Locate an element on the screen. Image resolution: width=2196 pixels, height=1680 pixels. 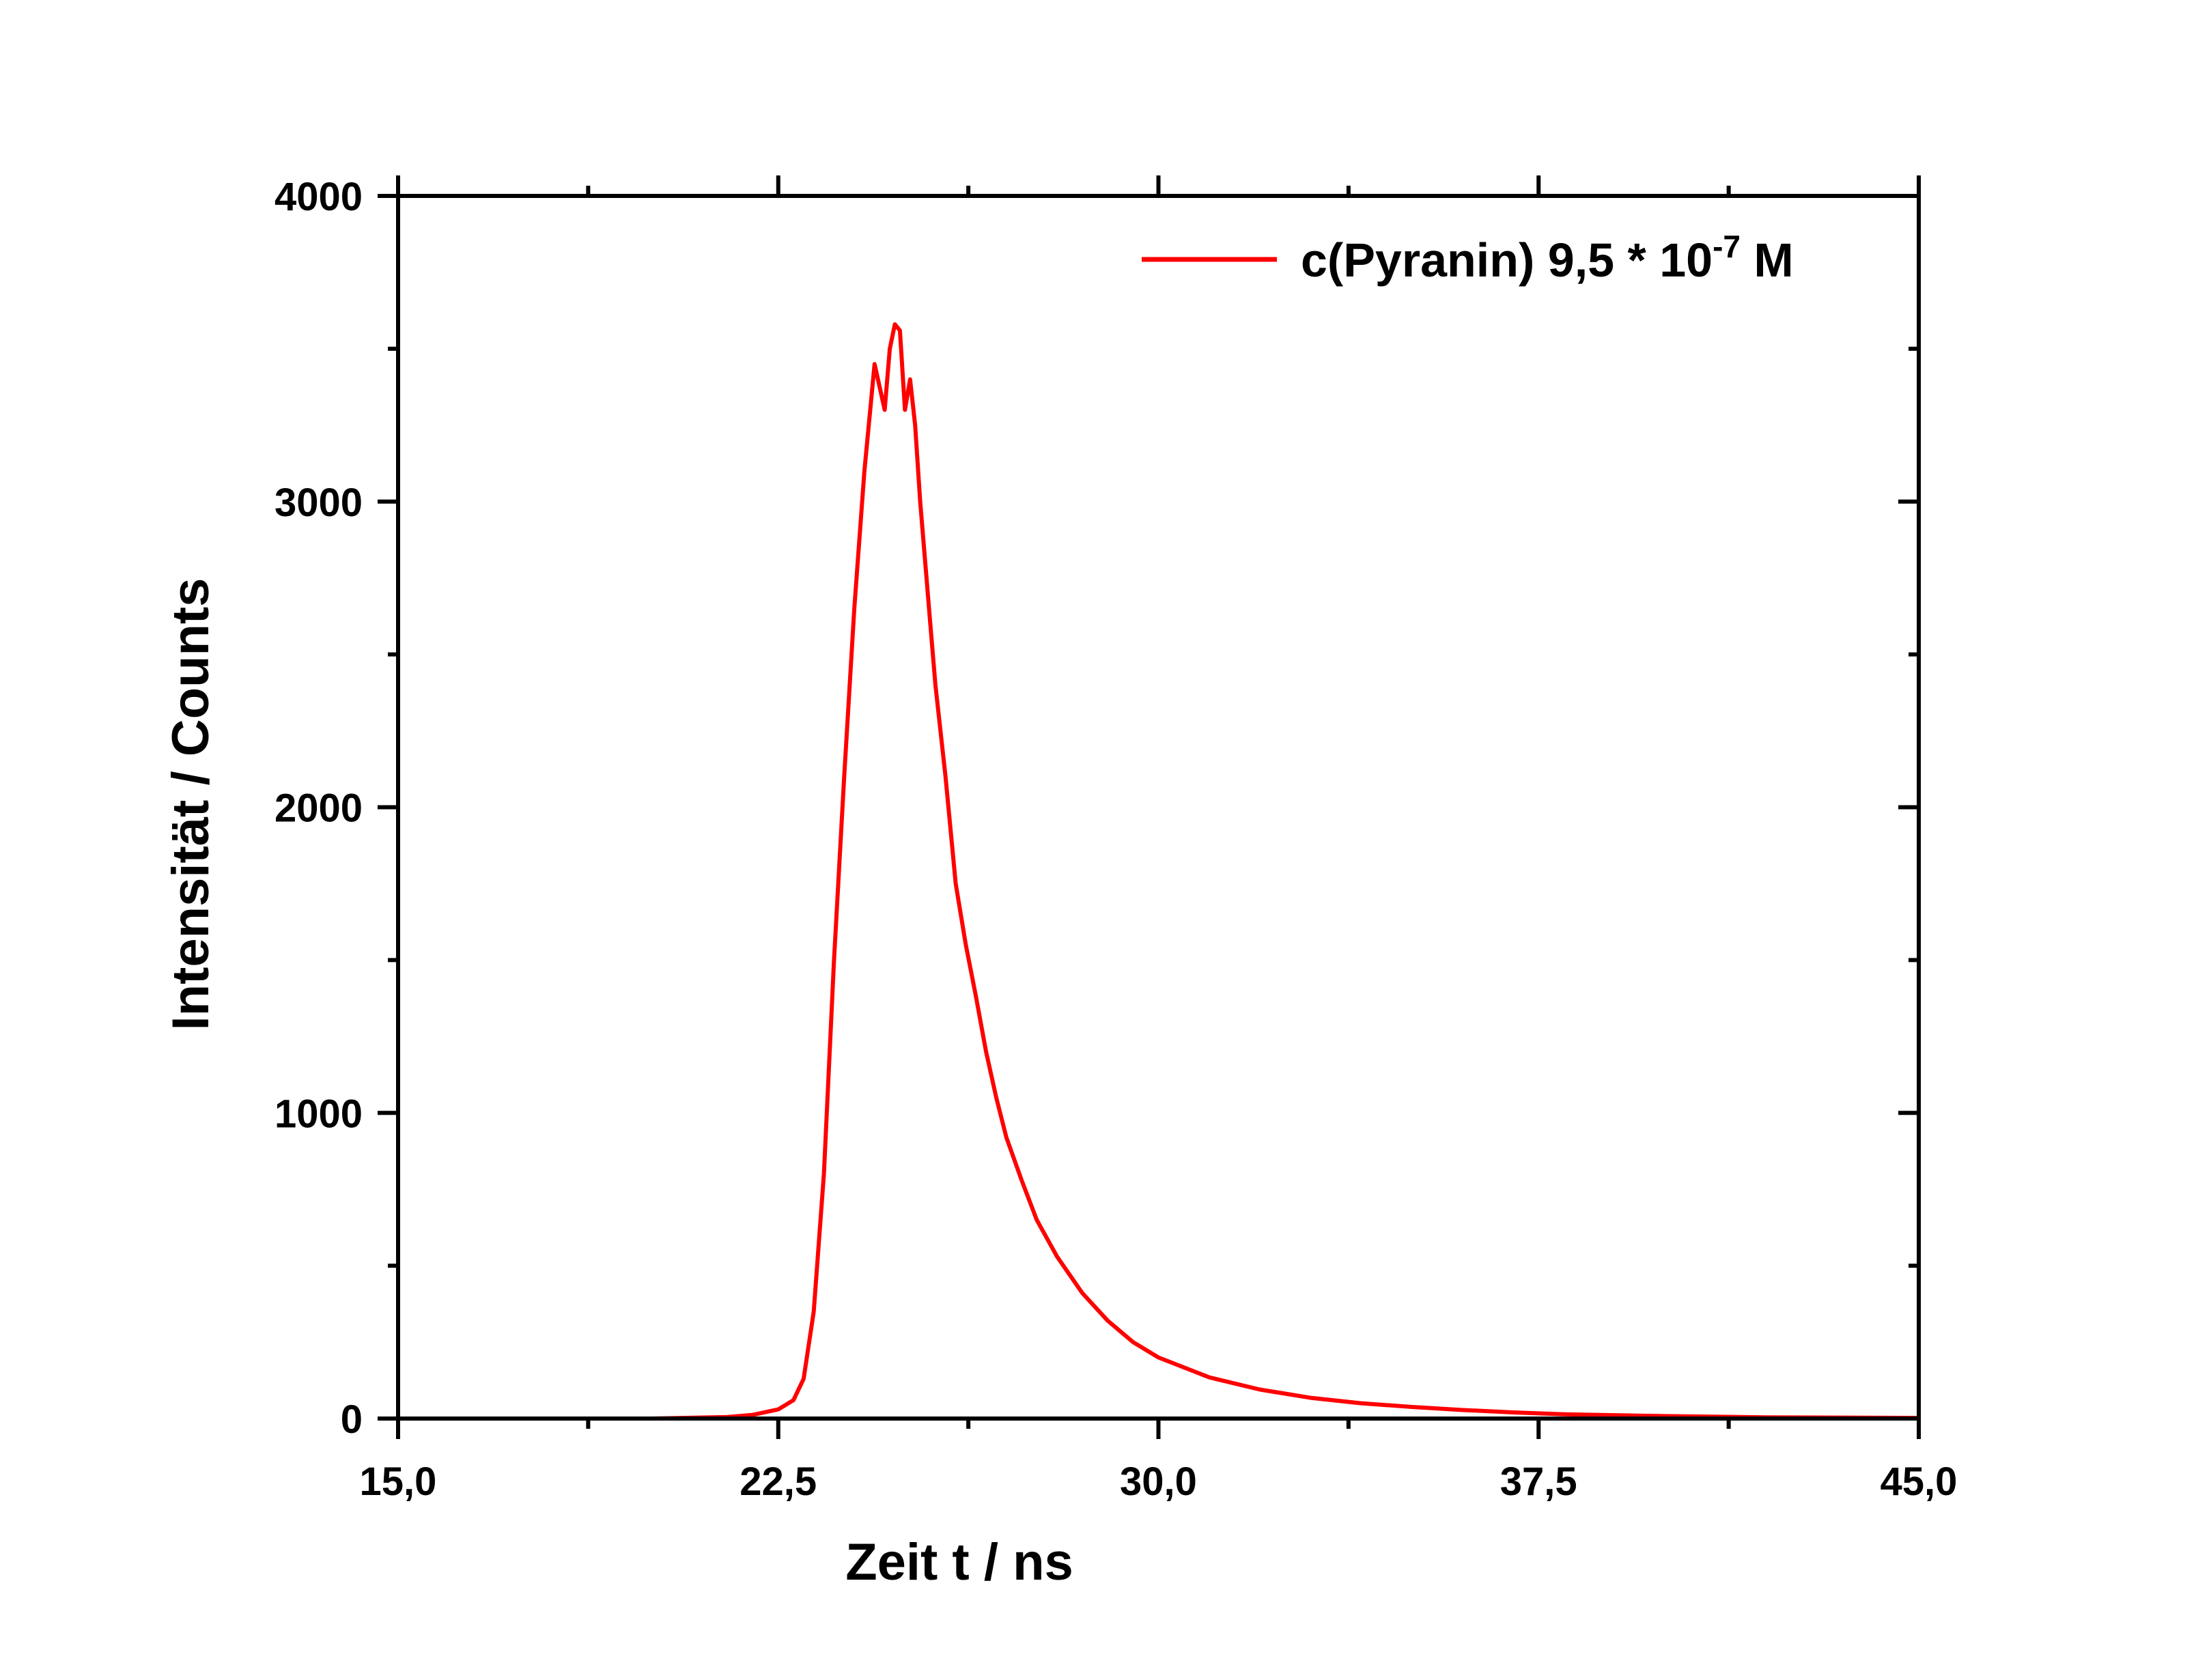
legend-label-unit: M is located at coordinates (1767, 260).